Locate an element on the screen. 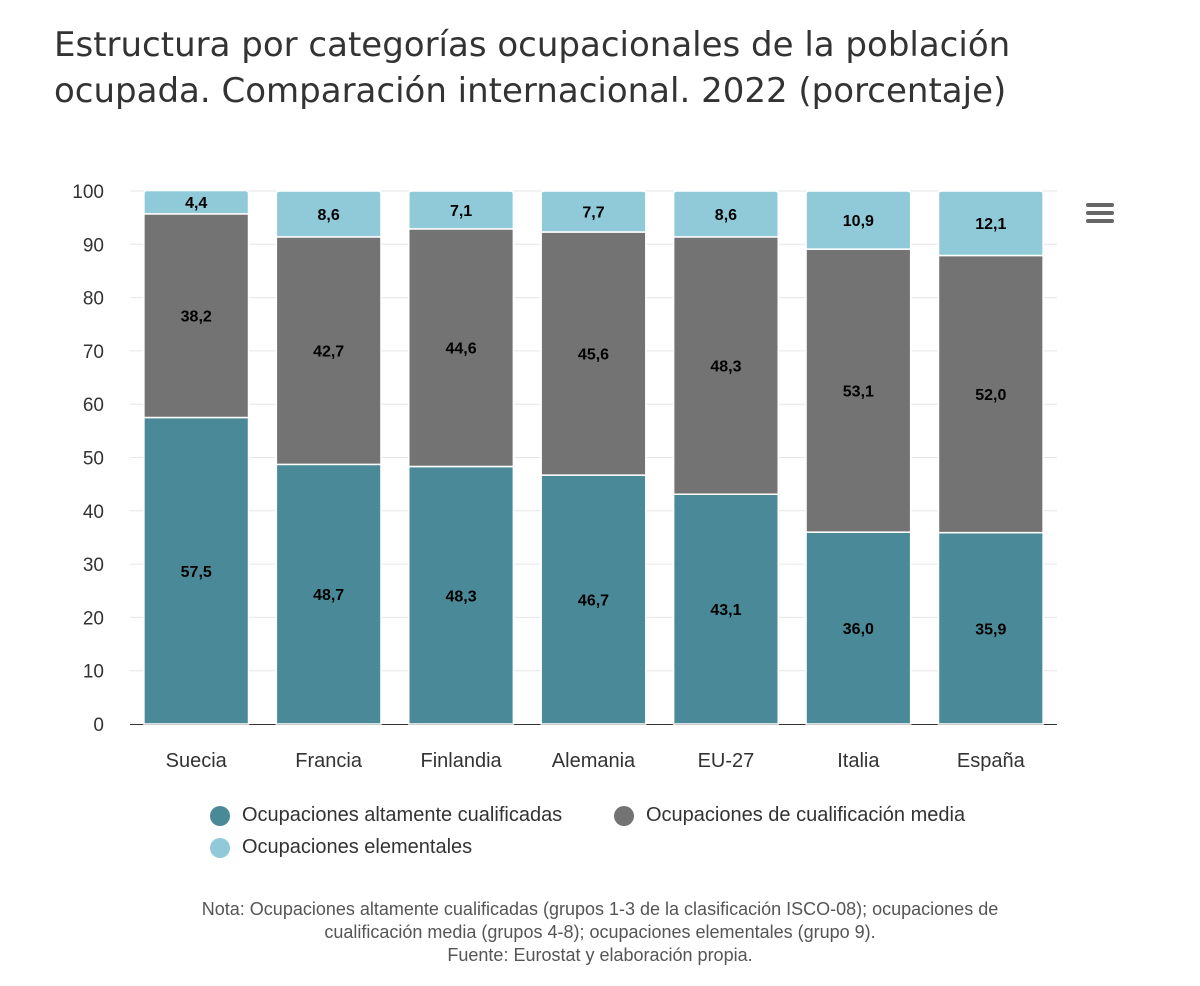  y-tick-label: 0 is located at coordinates (98, 725).